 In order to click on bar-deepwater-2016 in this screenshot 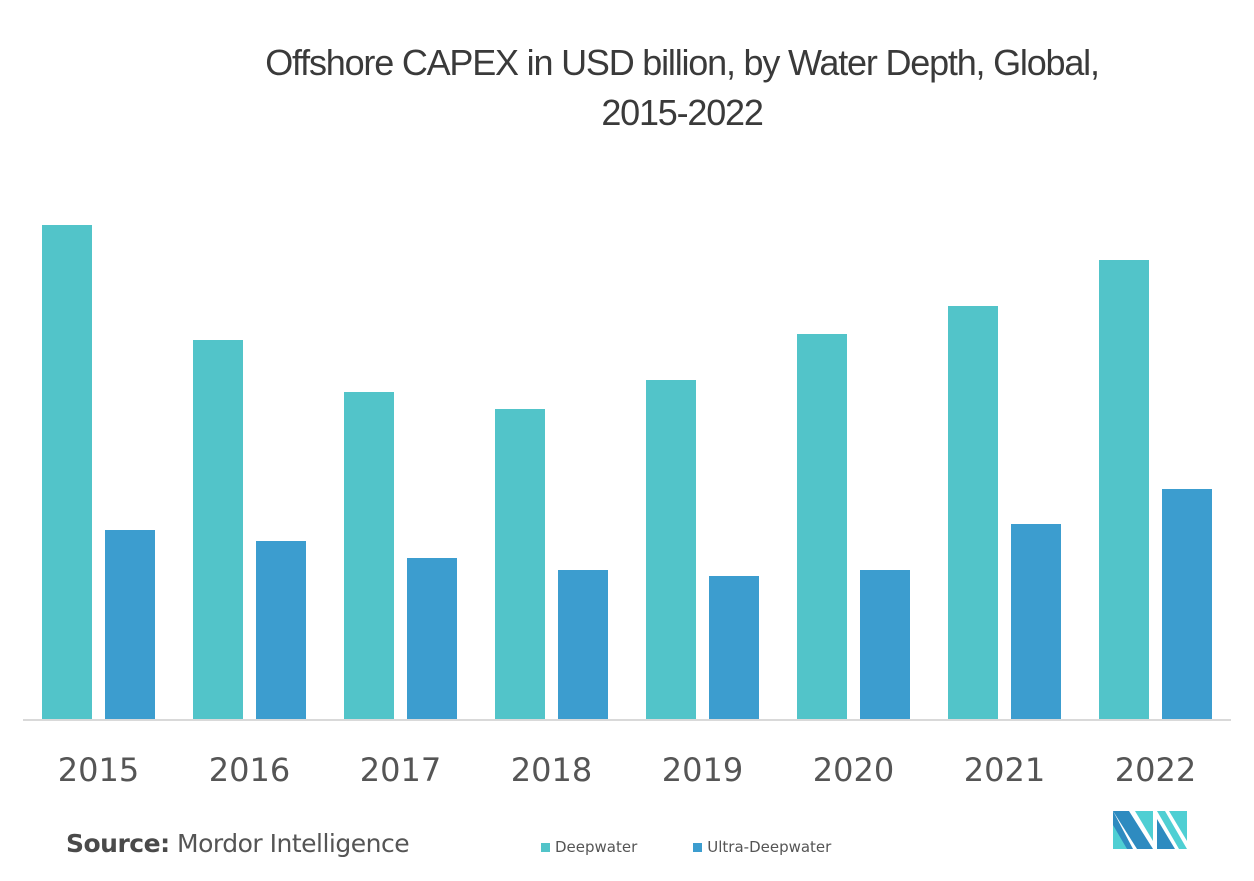, I will do `click(218, 529)`.